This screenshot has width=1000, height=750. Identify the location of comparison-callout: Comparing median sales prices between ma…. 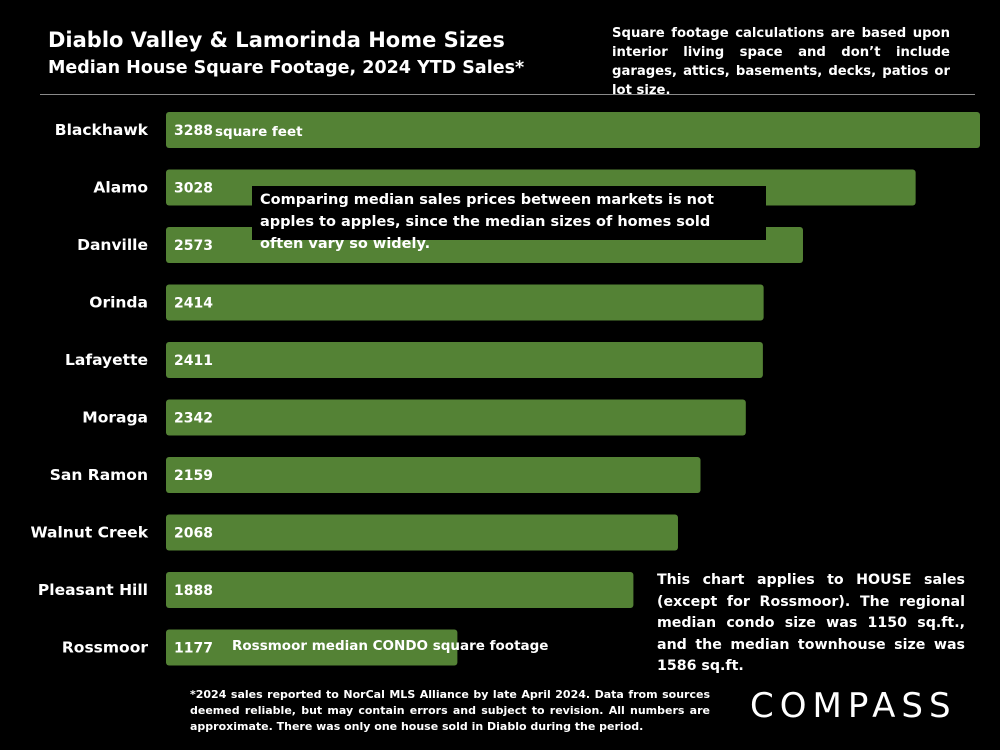
(509, 219).